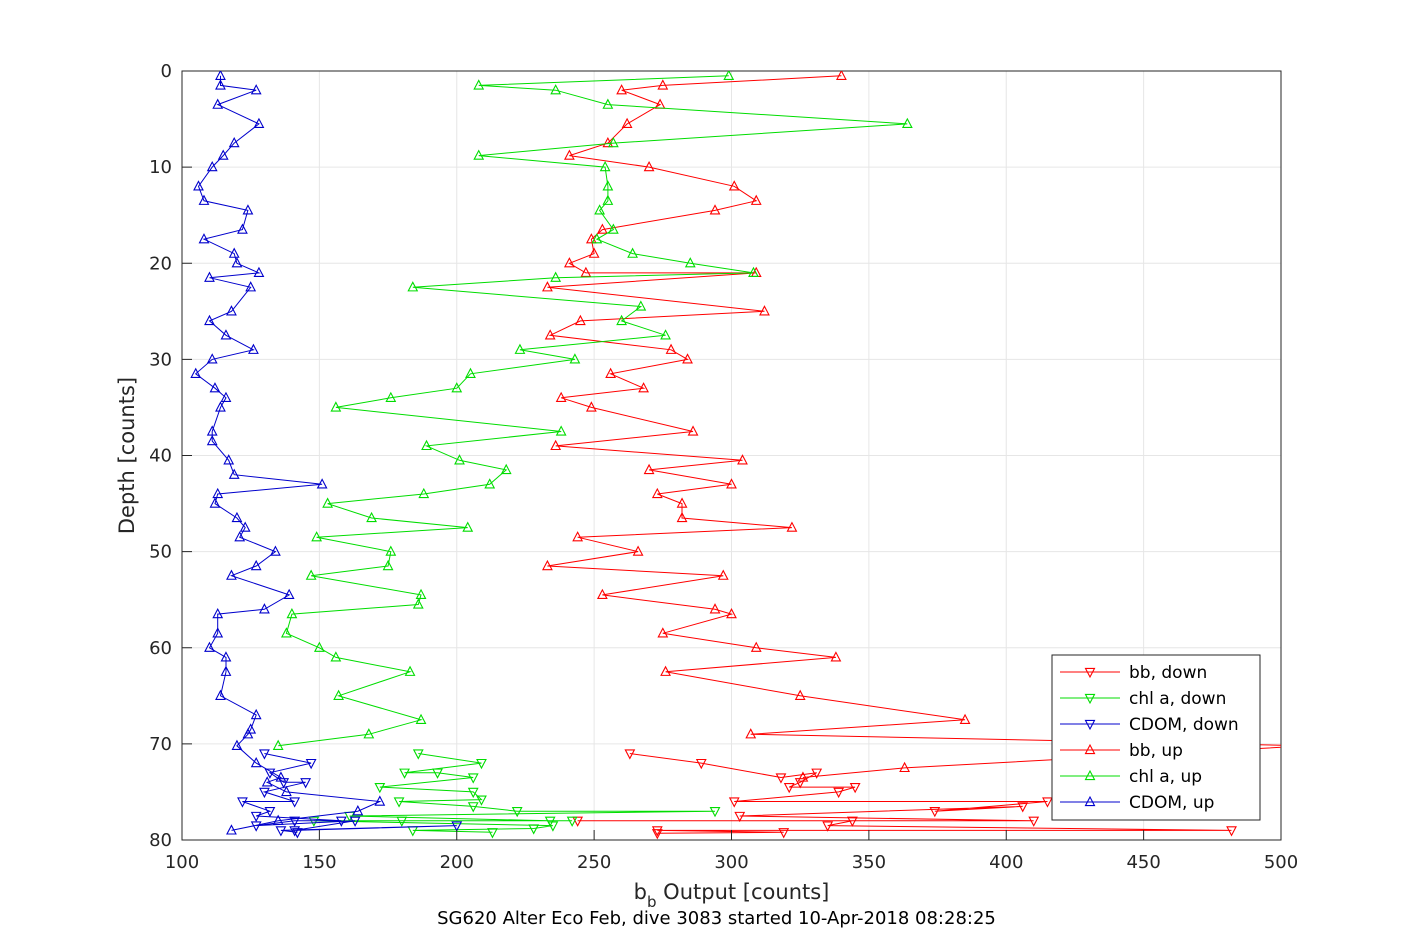 The height and width of the screenshot is (945, 1417). Describe the element at coordinates (160, 456) in the screenshot. I see `y-tick-label: 40` at that location.